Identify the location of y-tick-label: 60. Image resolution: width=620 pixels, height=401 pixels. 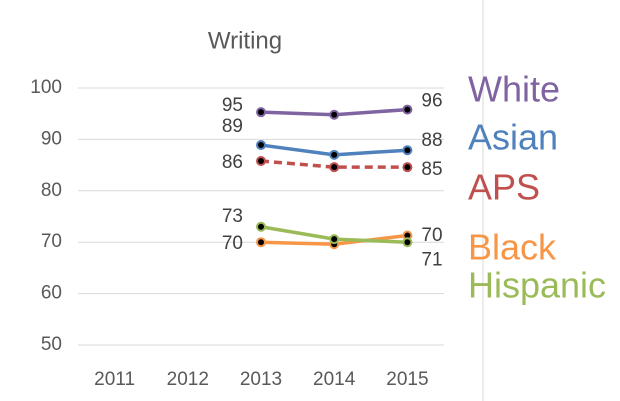
(51, 293).